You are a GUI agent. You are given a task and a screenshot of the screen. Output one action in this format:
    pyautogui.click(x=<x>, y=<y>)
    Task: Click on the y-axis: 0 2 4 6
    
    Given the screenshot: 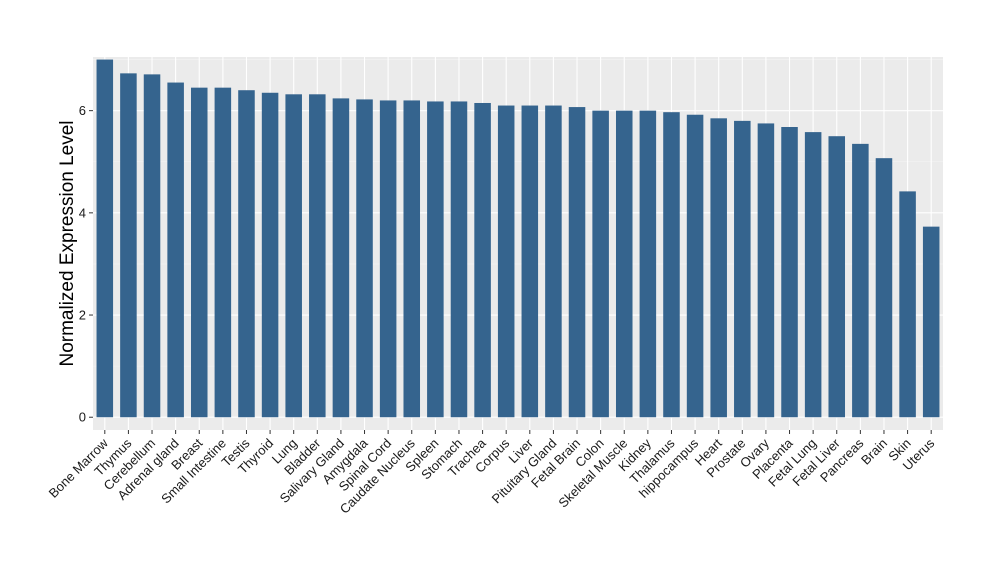 What is the action you would take?
    pyautogui.click(x=86, y=264)
    